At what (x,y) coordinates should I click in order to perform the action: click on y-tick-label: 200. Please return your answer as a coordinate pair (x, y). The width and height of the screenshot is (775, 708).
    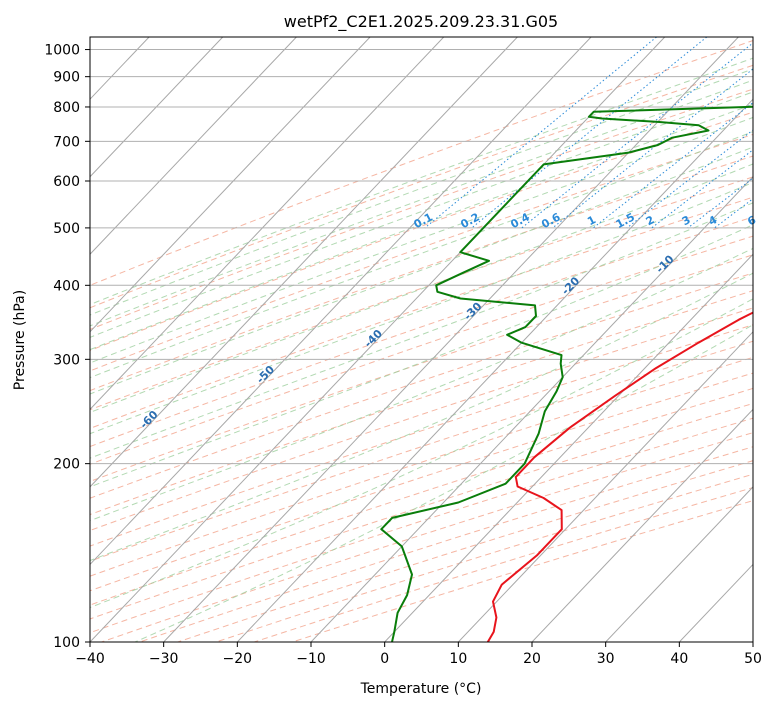
    Looking at the image, I should click on (66, 465).